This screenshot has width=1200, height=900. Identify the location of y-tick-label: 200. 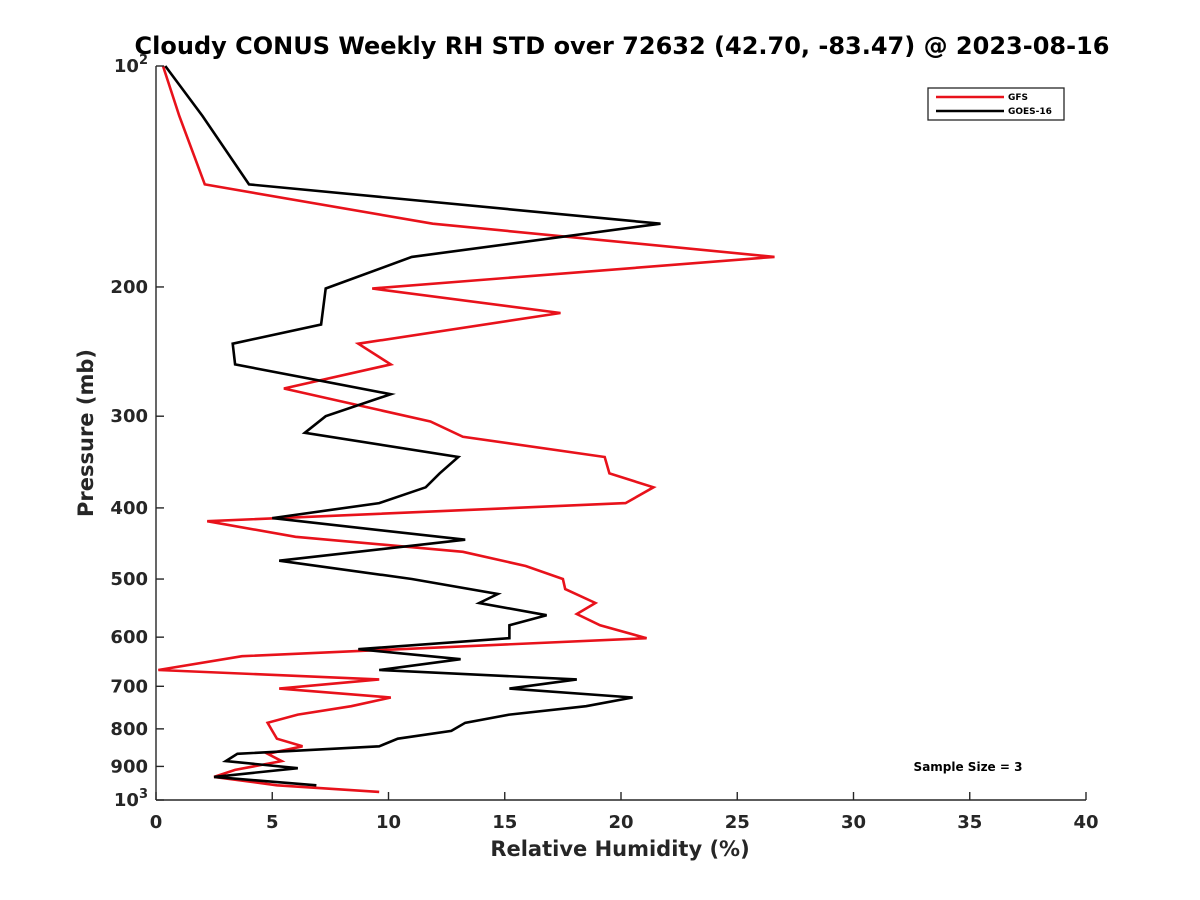
(129, 287).